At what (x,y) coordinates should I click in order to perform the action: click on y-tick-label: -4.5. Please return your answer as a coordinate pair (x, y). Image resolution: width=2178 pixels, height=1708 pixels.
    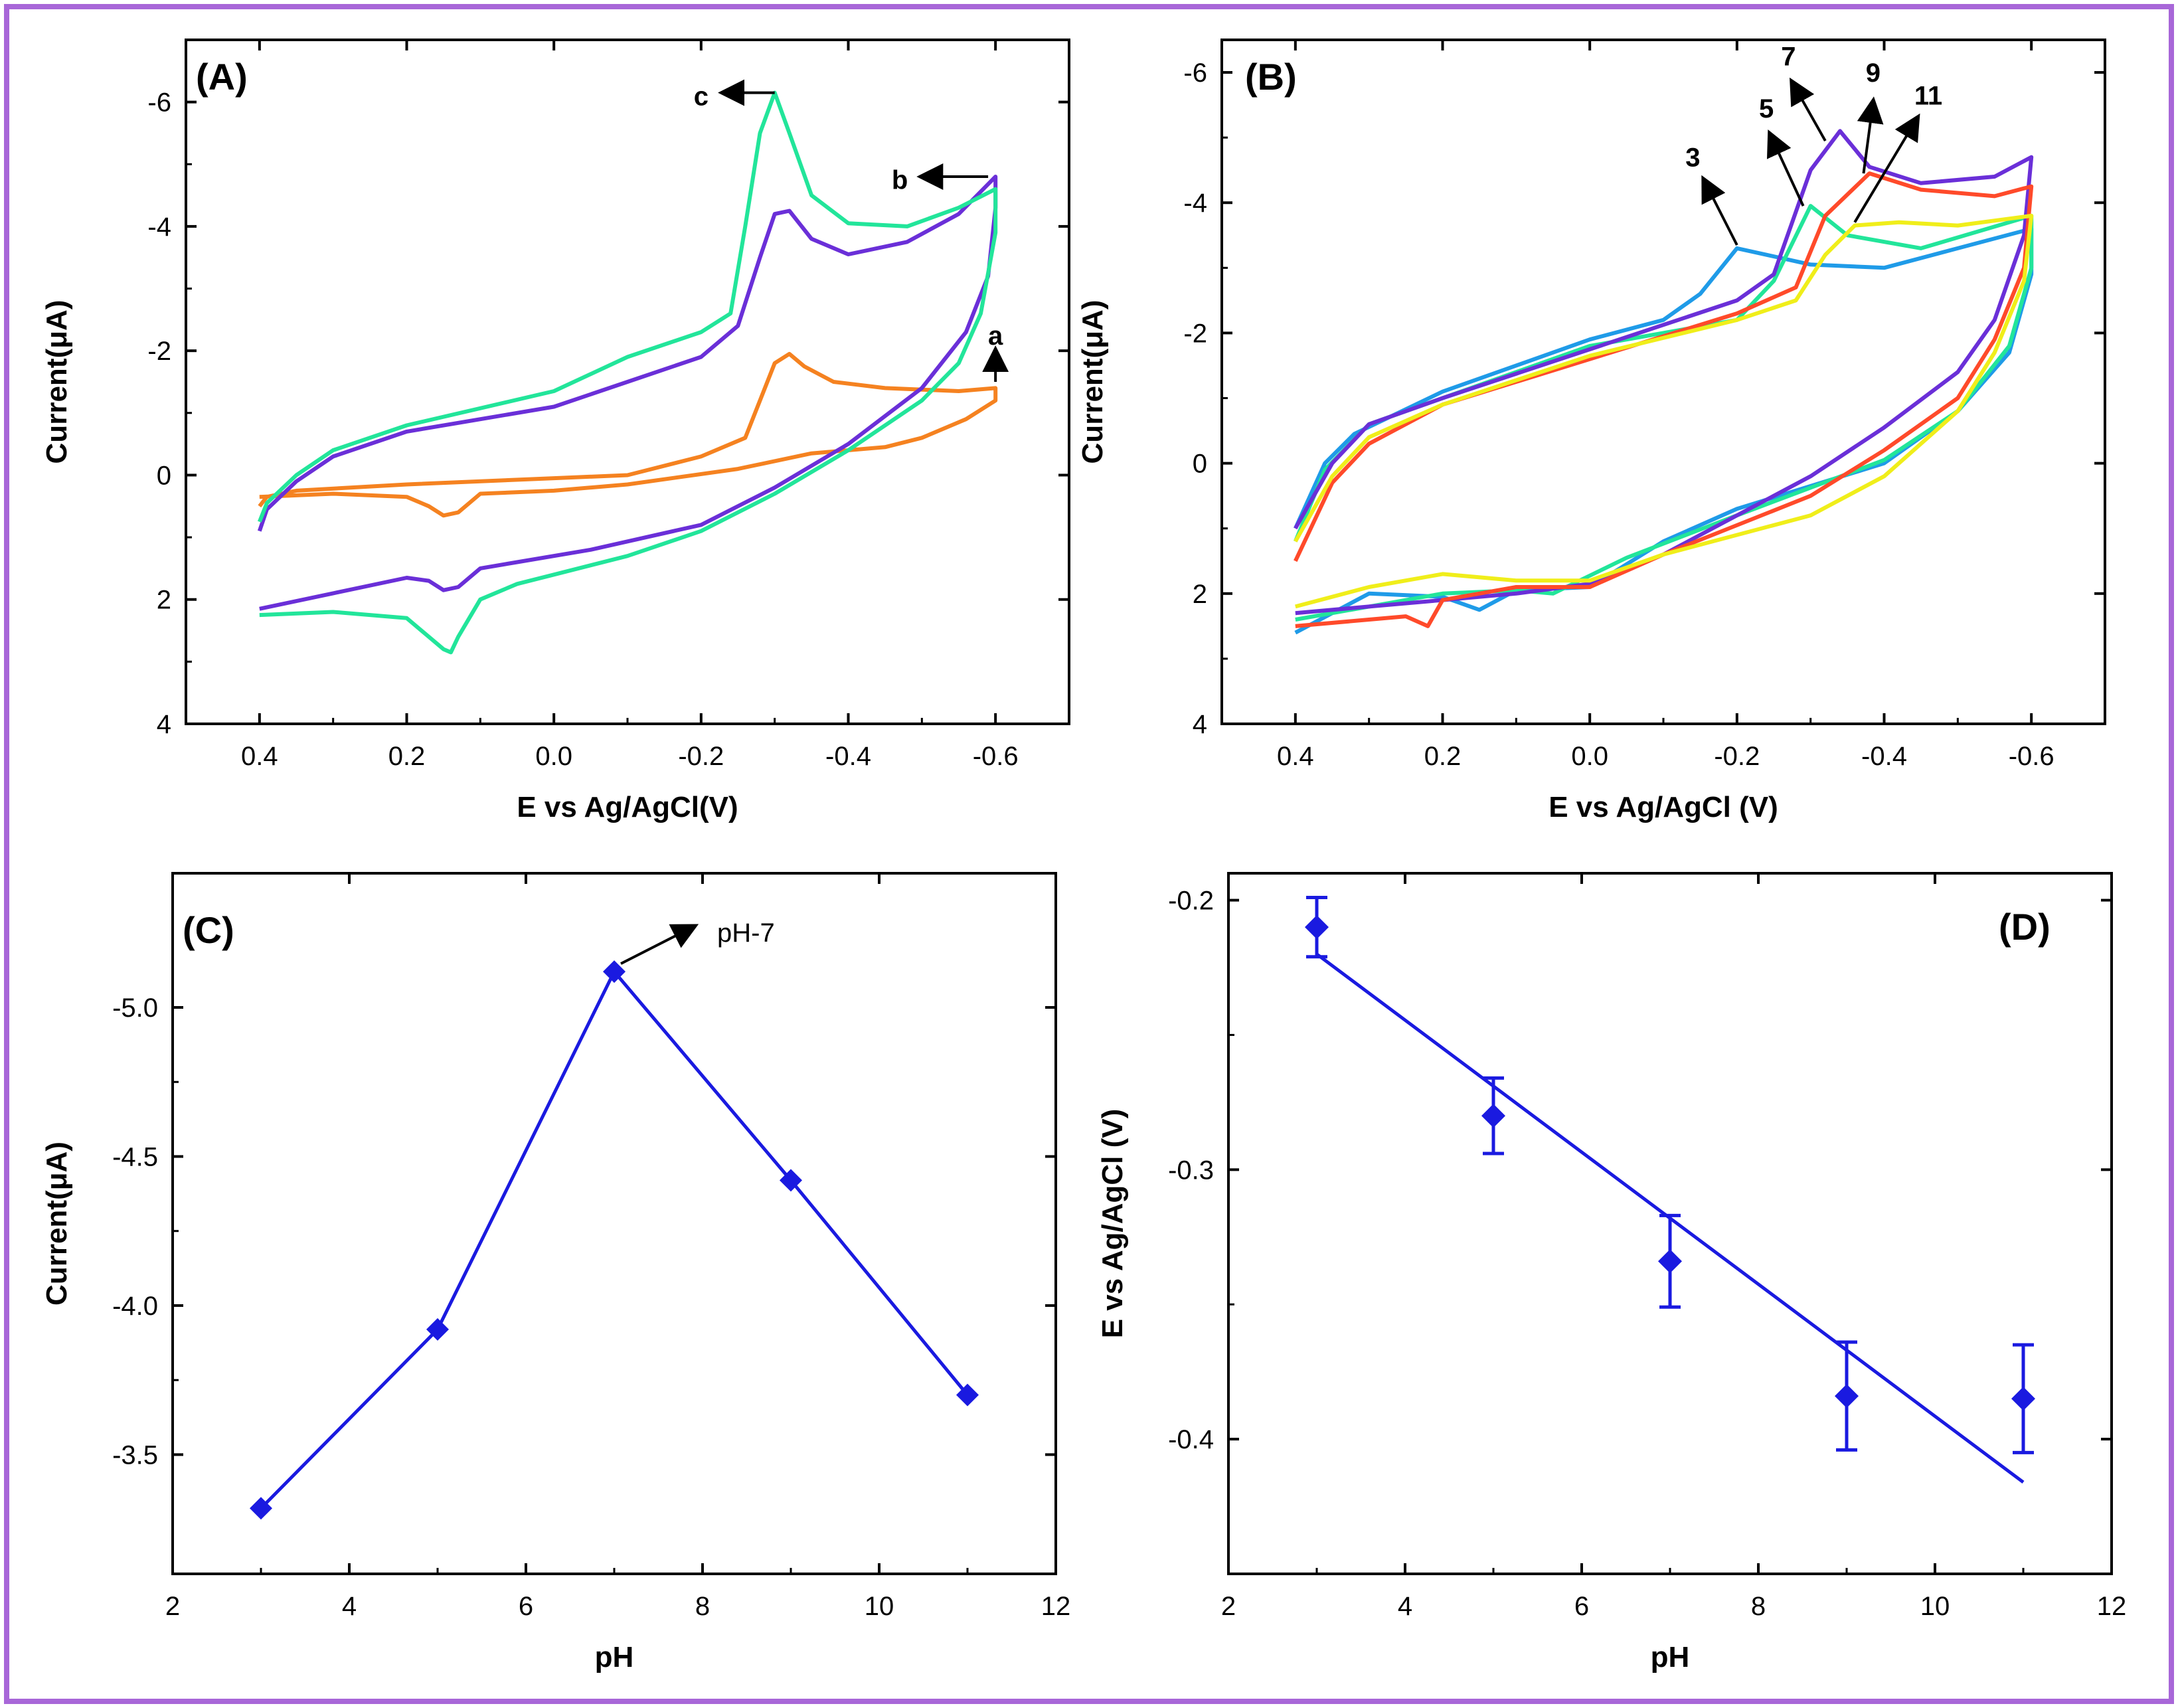
    Looking at the image, I should click on (135, 1156).